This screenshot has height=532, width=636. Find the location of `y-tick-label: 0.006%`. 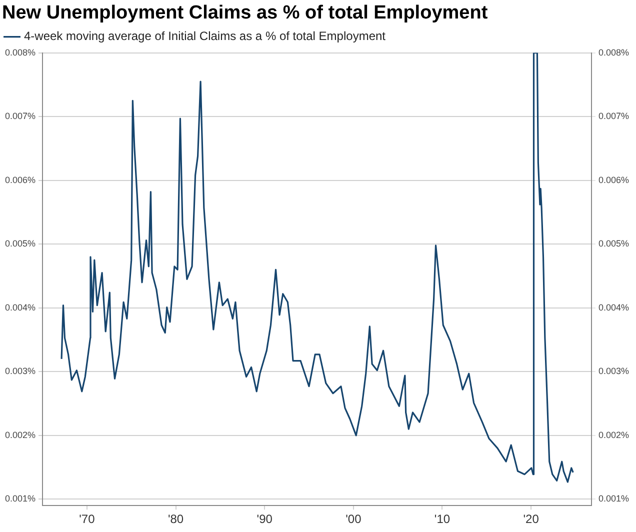

y-tick-label: 0.006% is located at coordinates (20, 179).